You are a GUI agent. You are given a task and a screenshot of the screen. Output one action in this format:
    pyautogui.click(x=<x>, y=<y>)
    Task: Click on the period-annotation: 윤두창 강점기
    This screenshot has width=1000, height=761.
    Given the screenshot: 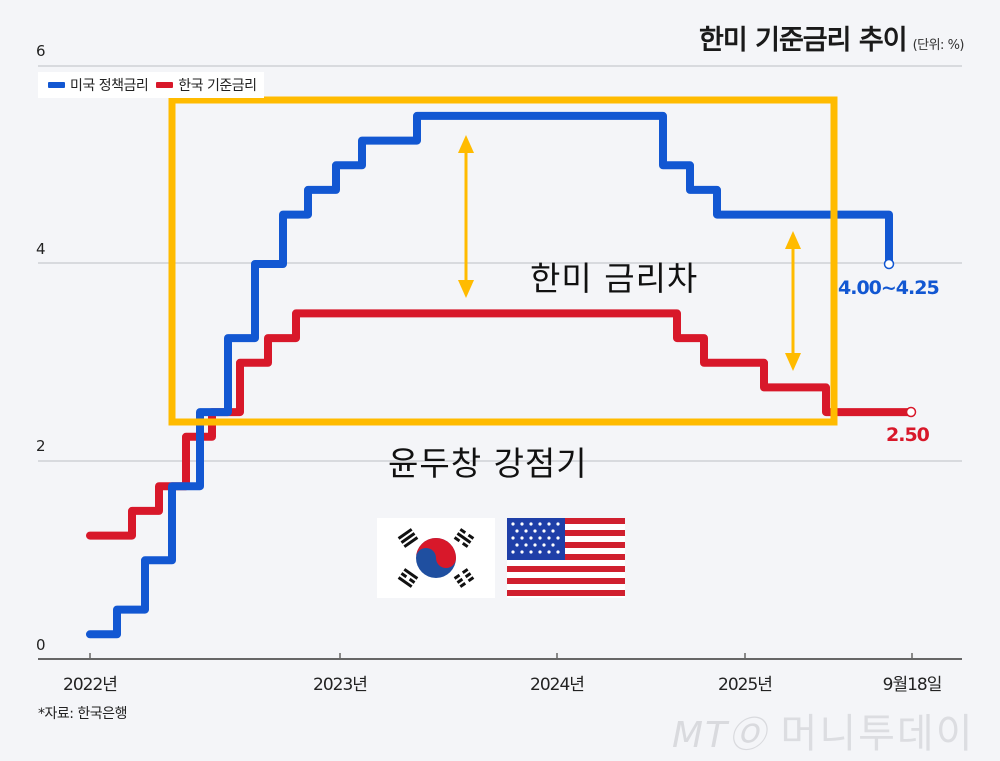 What is the action you would take?
    pyautogui.click(x=488, y=463)
    